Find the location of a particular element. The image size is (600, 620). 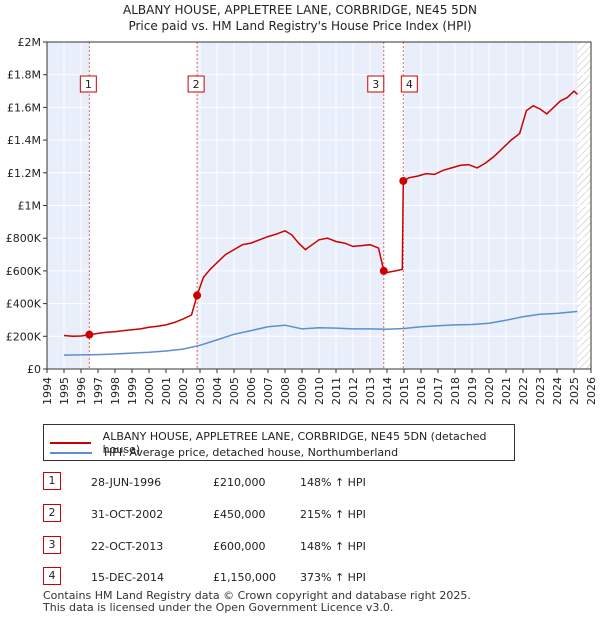

y-tick-label: £400K is located at coordinates (24, 304).